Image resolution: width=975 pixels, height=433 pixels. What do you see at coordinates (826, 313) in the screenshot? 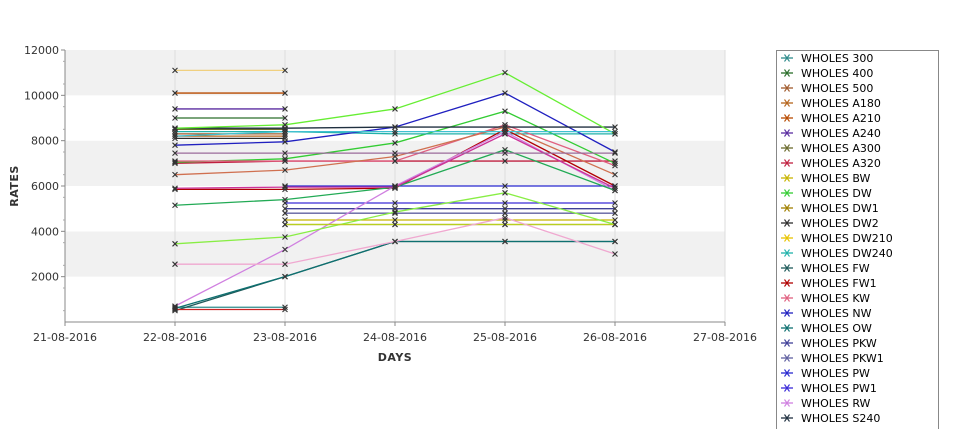
I see `legend-item: WHOLES NW` at bounding box center [826, 313].